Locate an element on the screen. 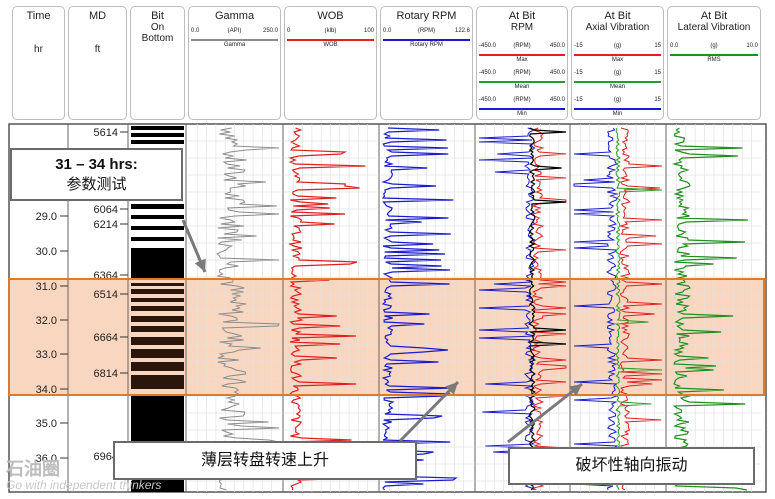  atbit-rpm-mean-unit: (RPM) is located at coordinates (522, 73).